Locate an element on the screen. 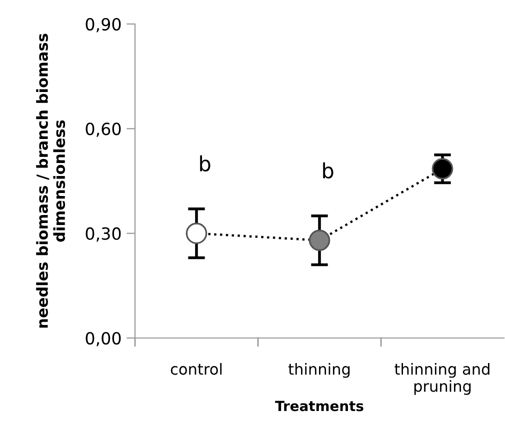  y-tick-label: 0,30 is located at coordinates (103, 234).